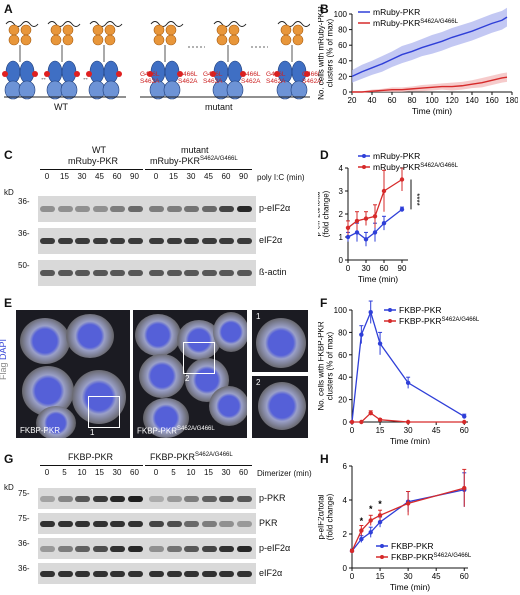 This screenshot has height=595, width=520. What do you see at coordinates (341, 168) in the screenshot?
I see `y-tick-label: 4` at bounding box center [341, 168].